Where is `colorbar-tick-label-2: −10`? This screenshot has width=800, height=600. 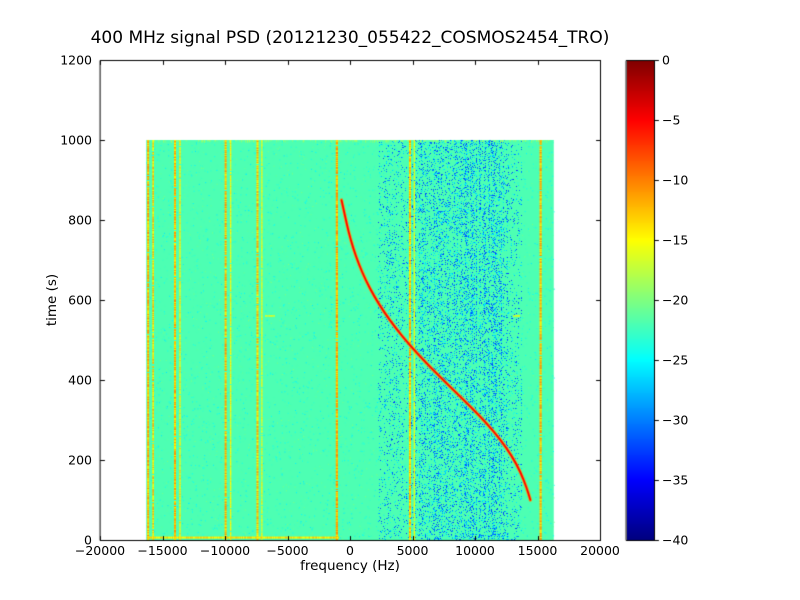
colorbar-tick-label-2: −10 is located at coordinates (675, 180).